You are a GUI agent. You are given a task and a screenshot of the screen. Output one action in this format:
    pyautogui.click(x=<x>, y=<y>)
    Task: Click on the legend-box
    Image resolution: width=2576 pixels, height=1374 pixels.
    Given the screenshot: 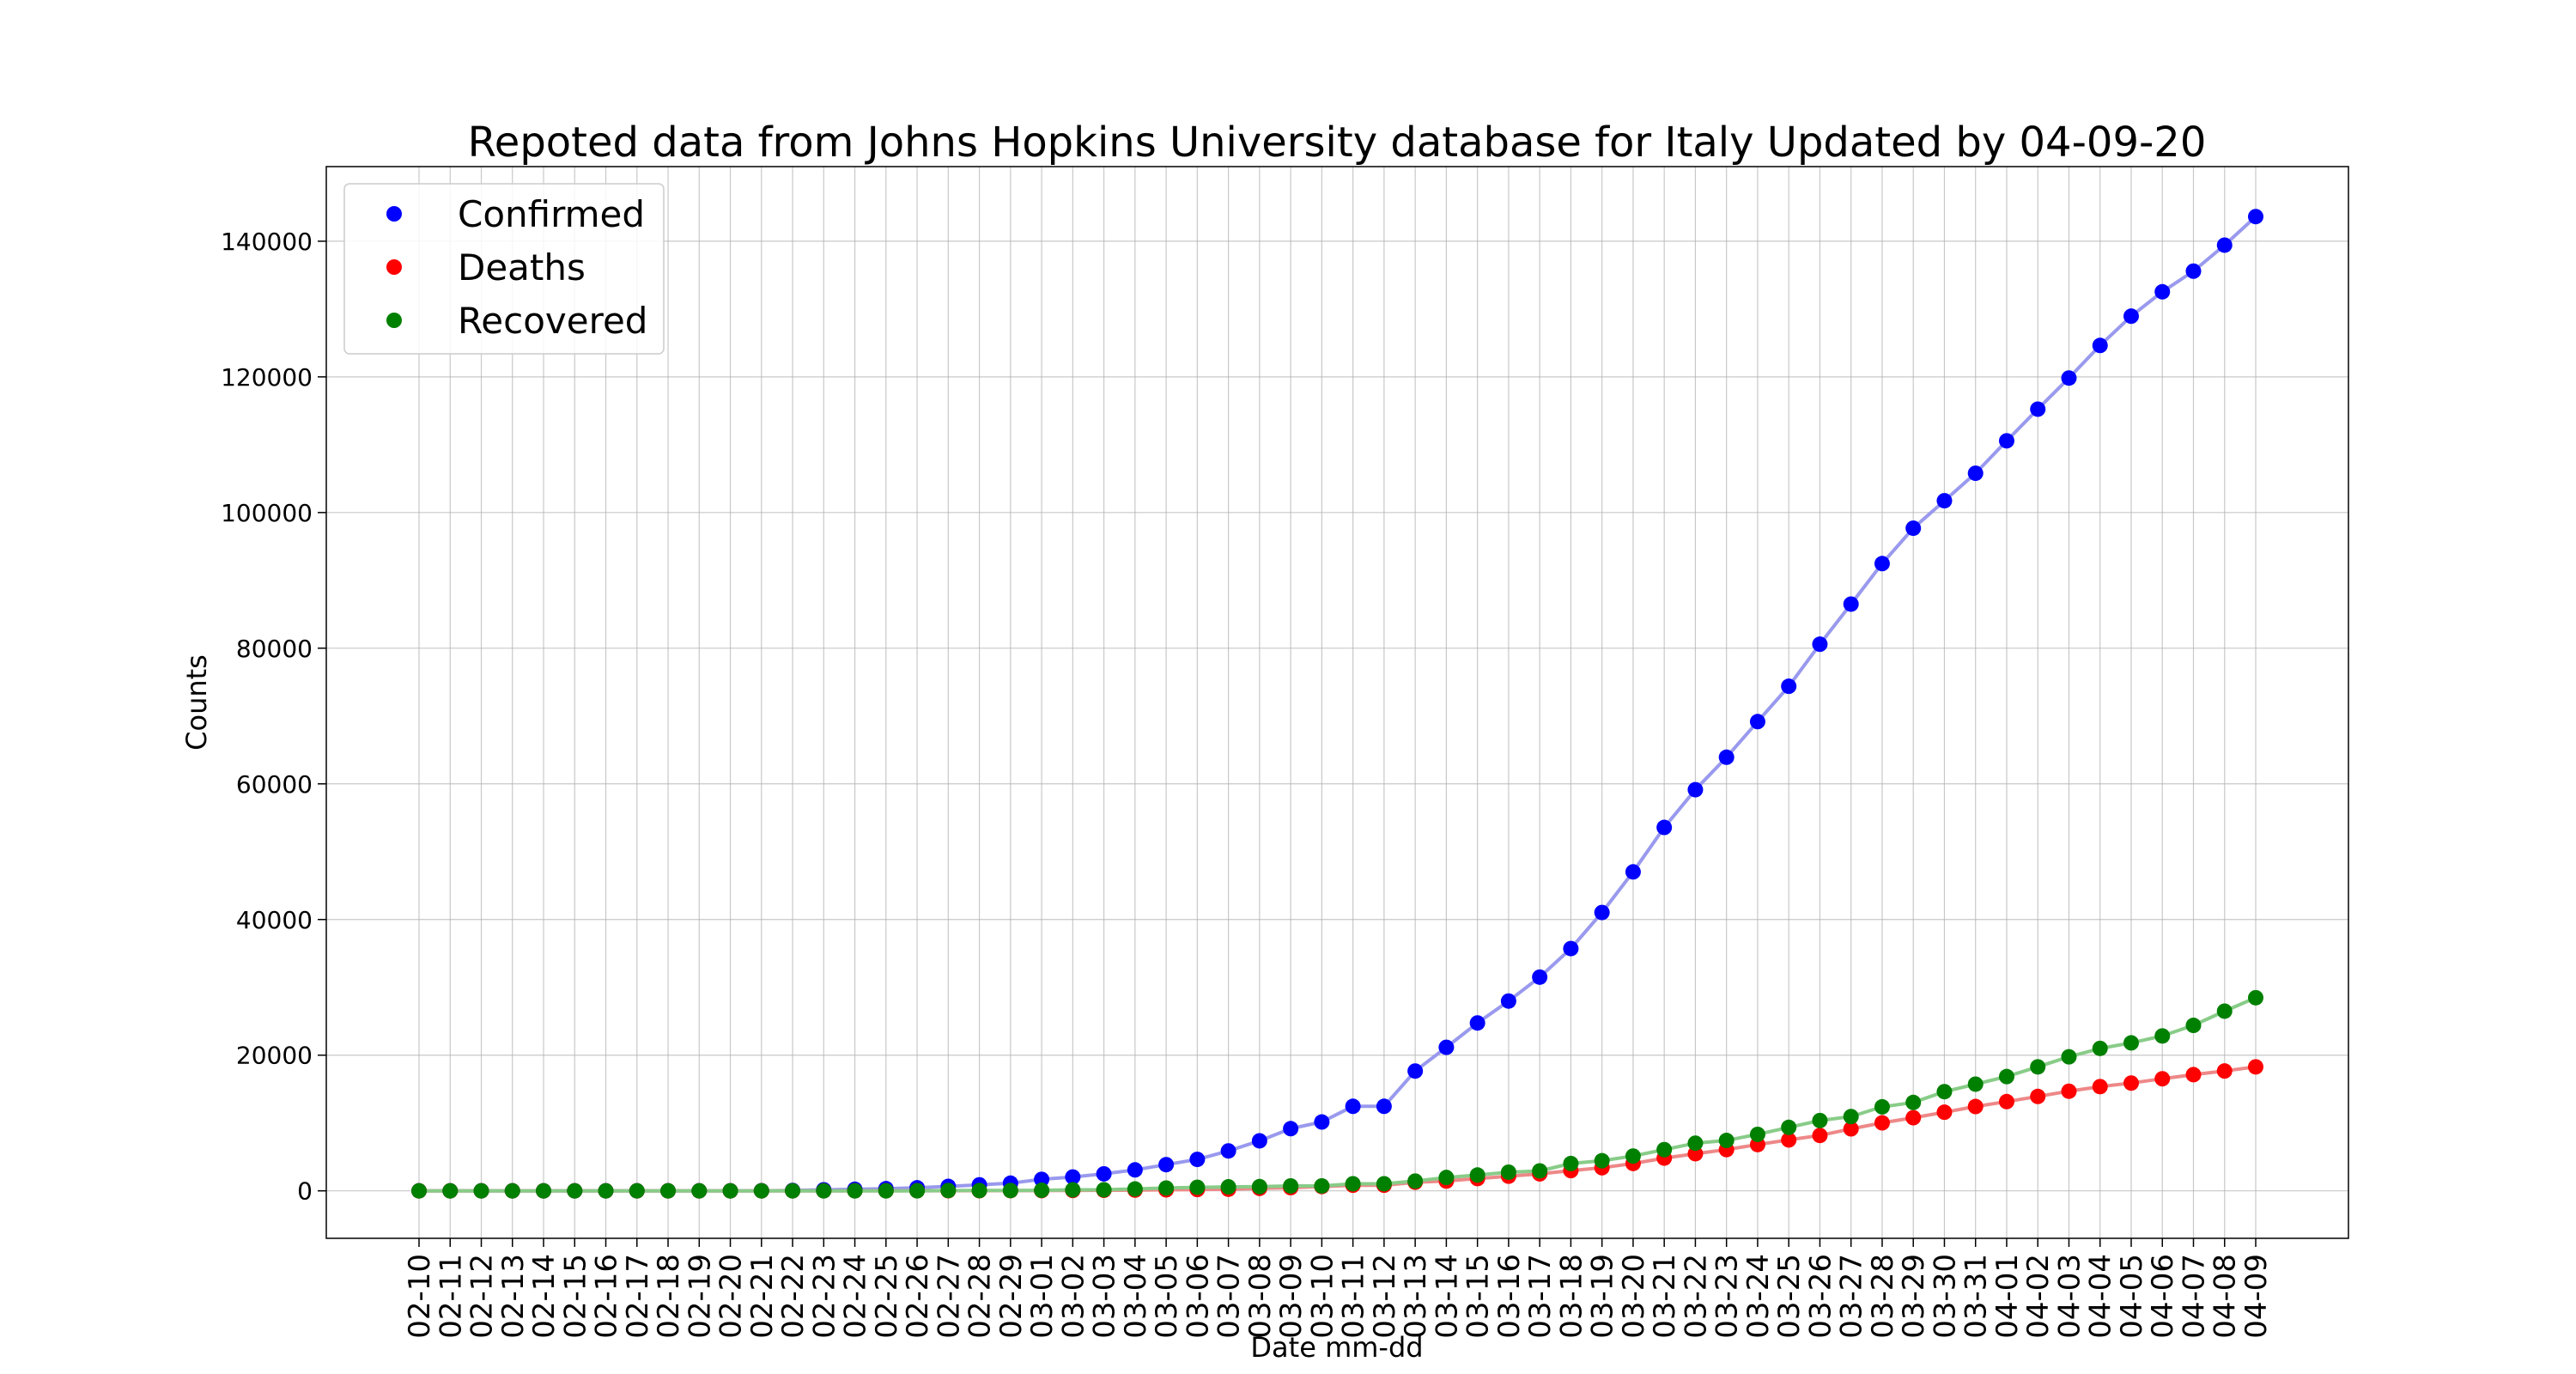 What is the action you would take?
    pyautogui.click(x=504, y=269)
    